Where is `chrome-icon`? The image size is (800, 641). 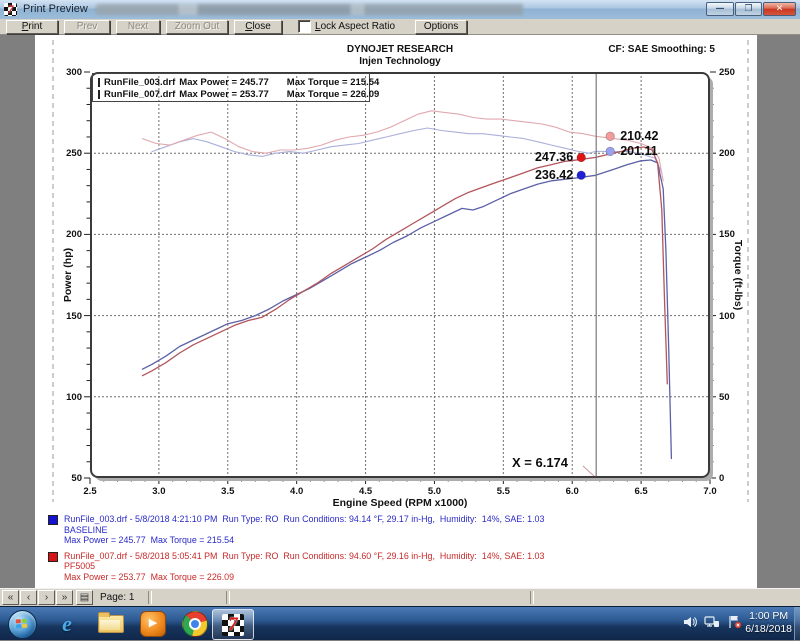 chrome-icon is located at coordinates (195, 624).